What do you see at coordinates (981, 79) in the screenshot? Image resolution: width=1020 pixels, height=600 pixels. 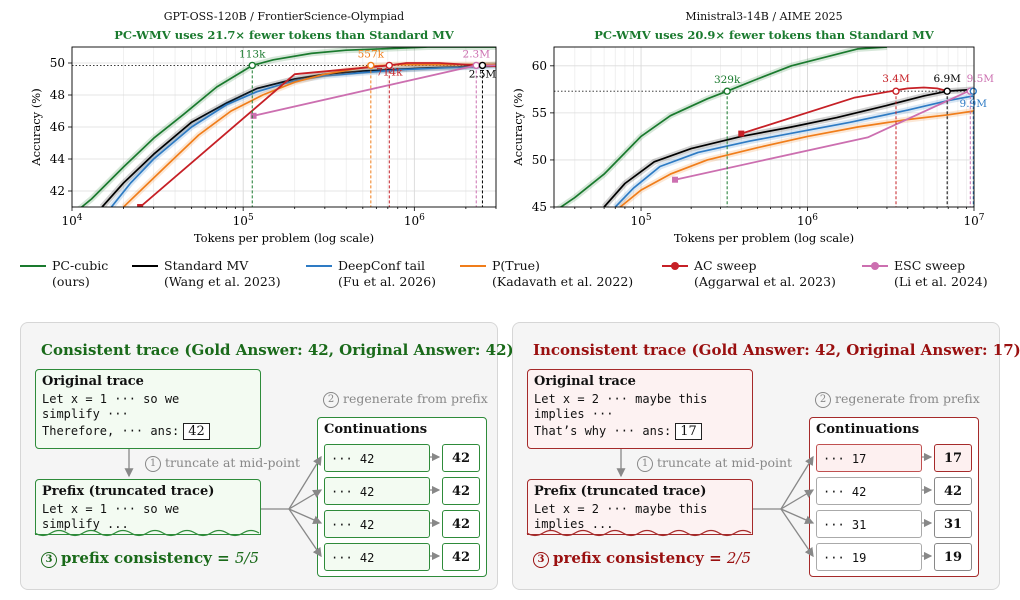 I see `annotation-label: 9.5M` at bounding box center [981, 79].